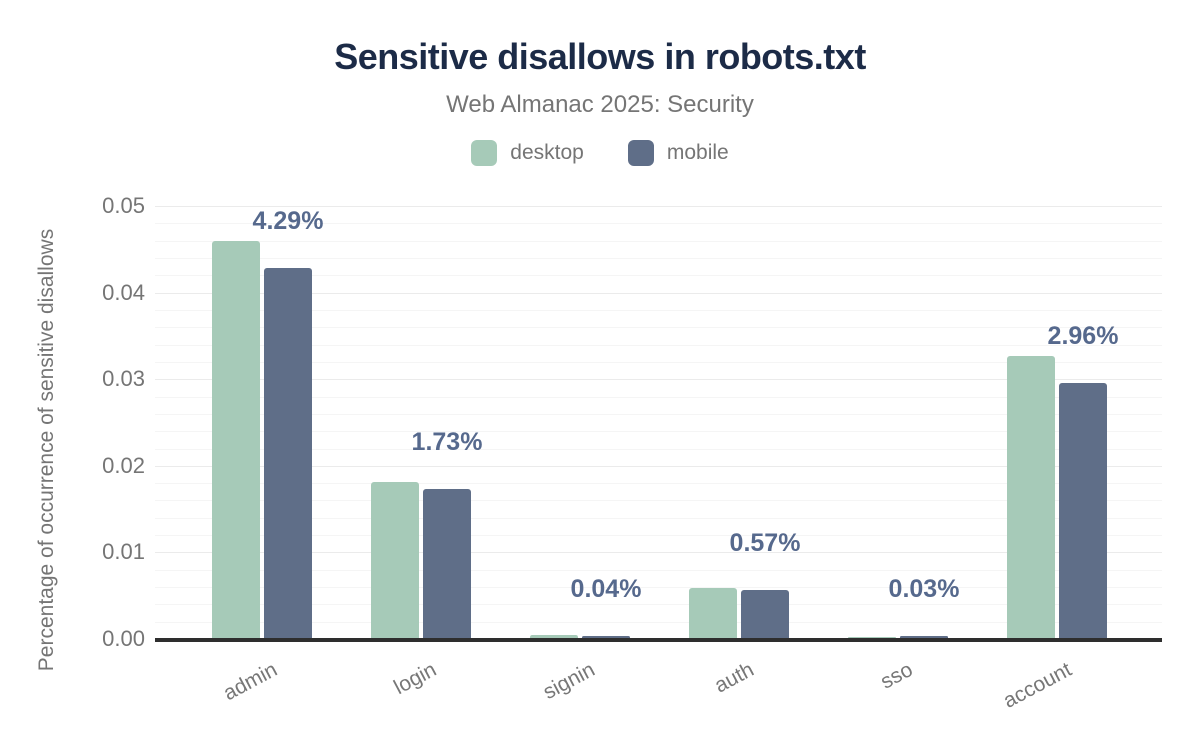 The width and height of the screenshot is (1200, 742). I want to click on legend-item-desktop: desktop, so click(527, 153).